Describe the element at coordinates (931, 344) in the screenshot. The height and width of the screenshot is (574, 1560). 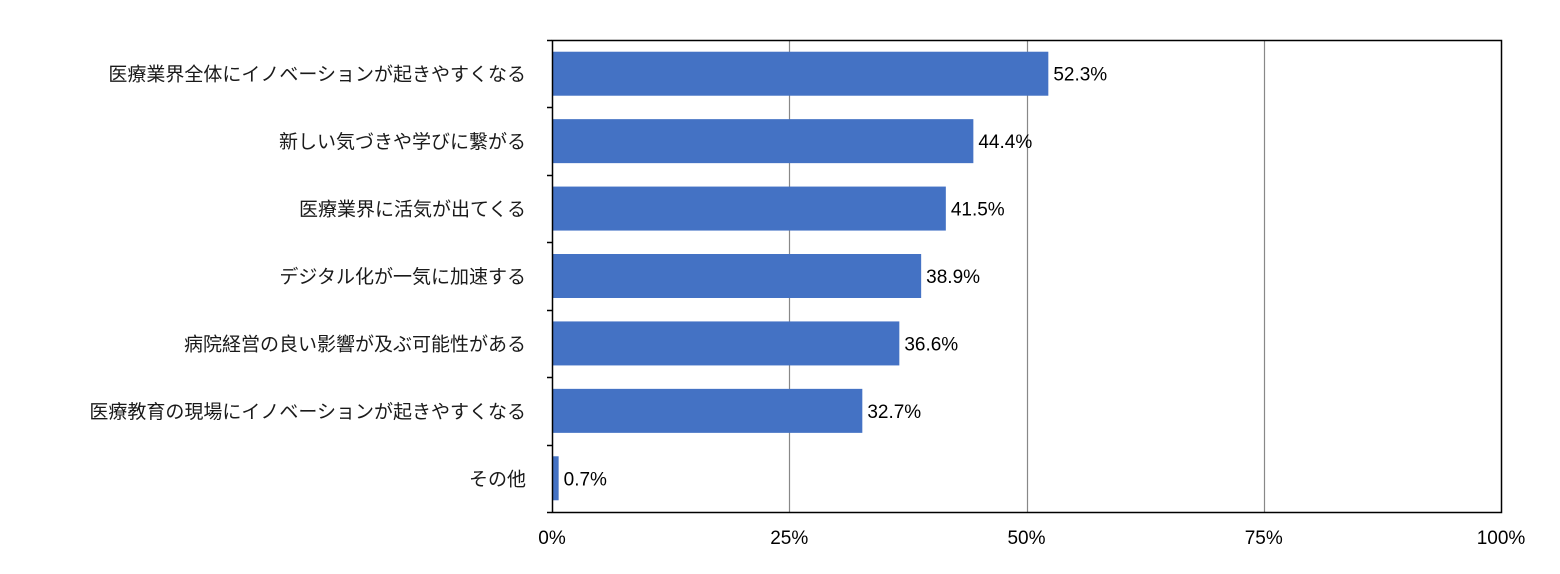
I see `data-label: 36.6%` at that location.